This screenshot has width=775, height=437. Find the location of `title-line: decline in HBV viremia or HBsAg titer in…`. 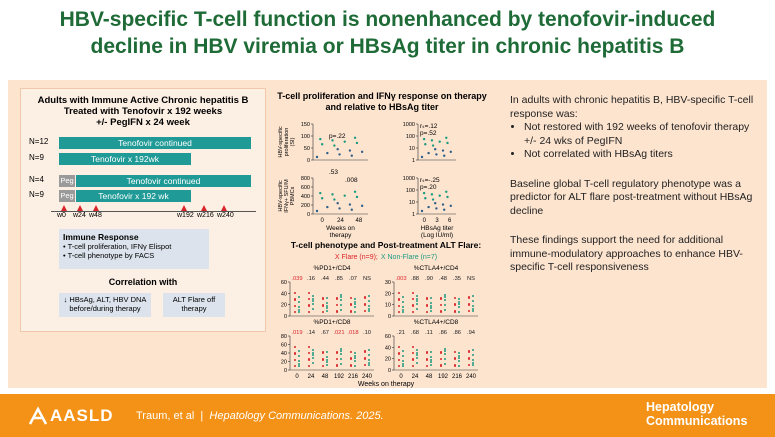

title-line: decline in HBV viremia or HBsAg titer in… is located at coordinates (387, 46).